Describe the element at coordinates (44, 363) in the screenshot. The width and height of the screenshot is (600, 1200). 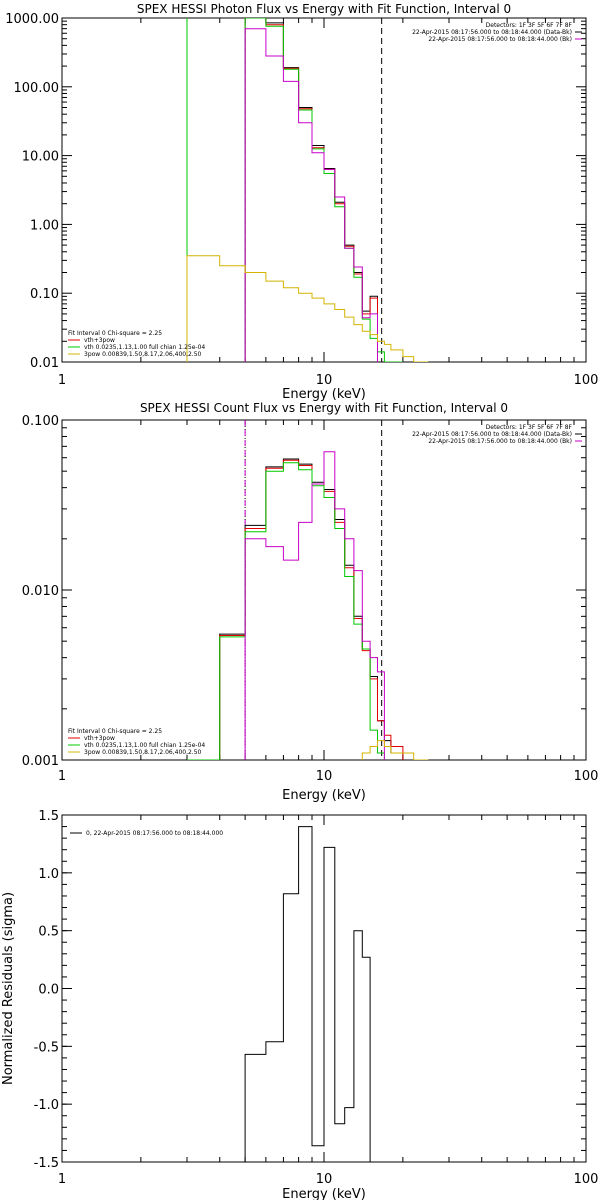
I see `y-tick-label: 0.01` at that location.